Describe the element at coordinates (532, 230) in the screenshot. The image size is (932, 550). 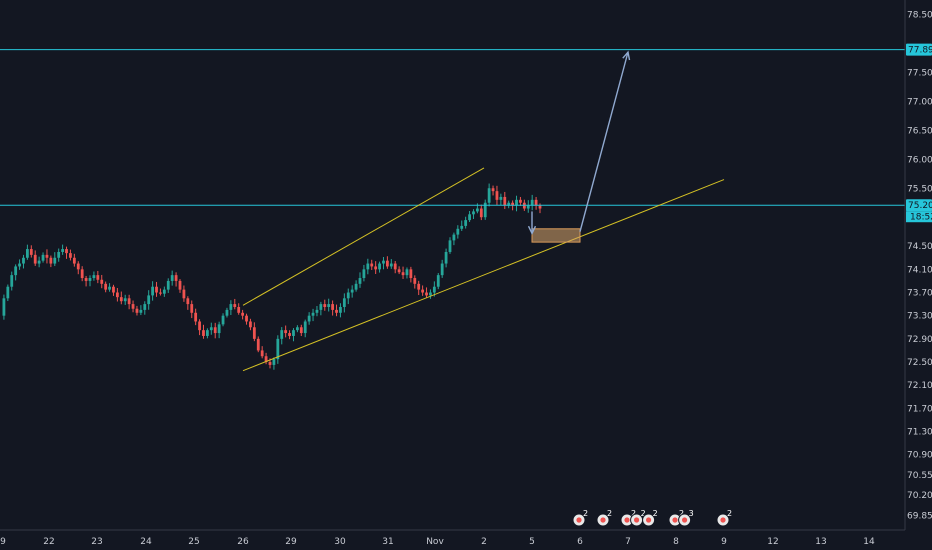
I see `arrow-head` at that location.